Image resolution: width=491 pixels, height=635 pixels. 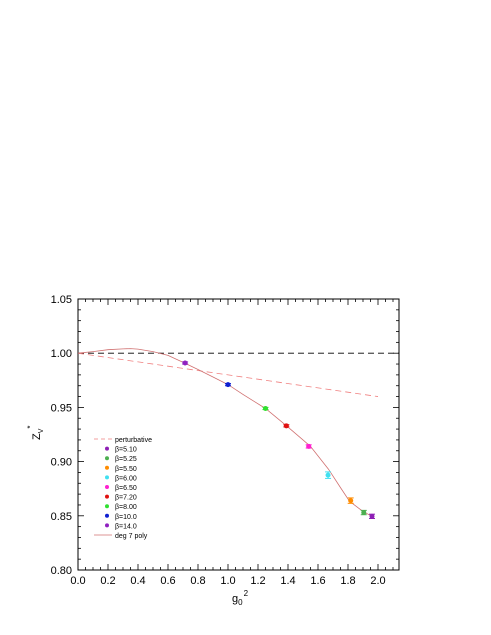 I want to click on legend-label: β=5.25, so click(x=126, y=459).